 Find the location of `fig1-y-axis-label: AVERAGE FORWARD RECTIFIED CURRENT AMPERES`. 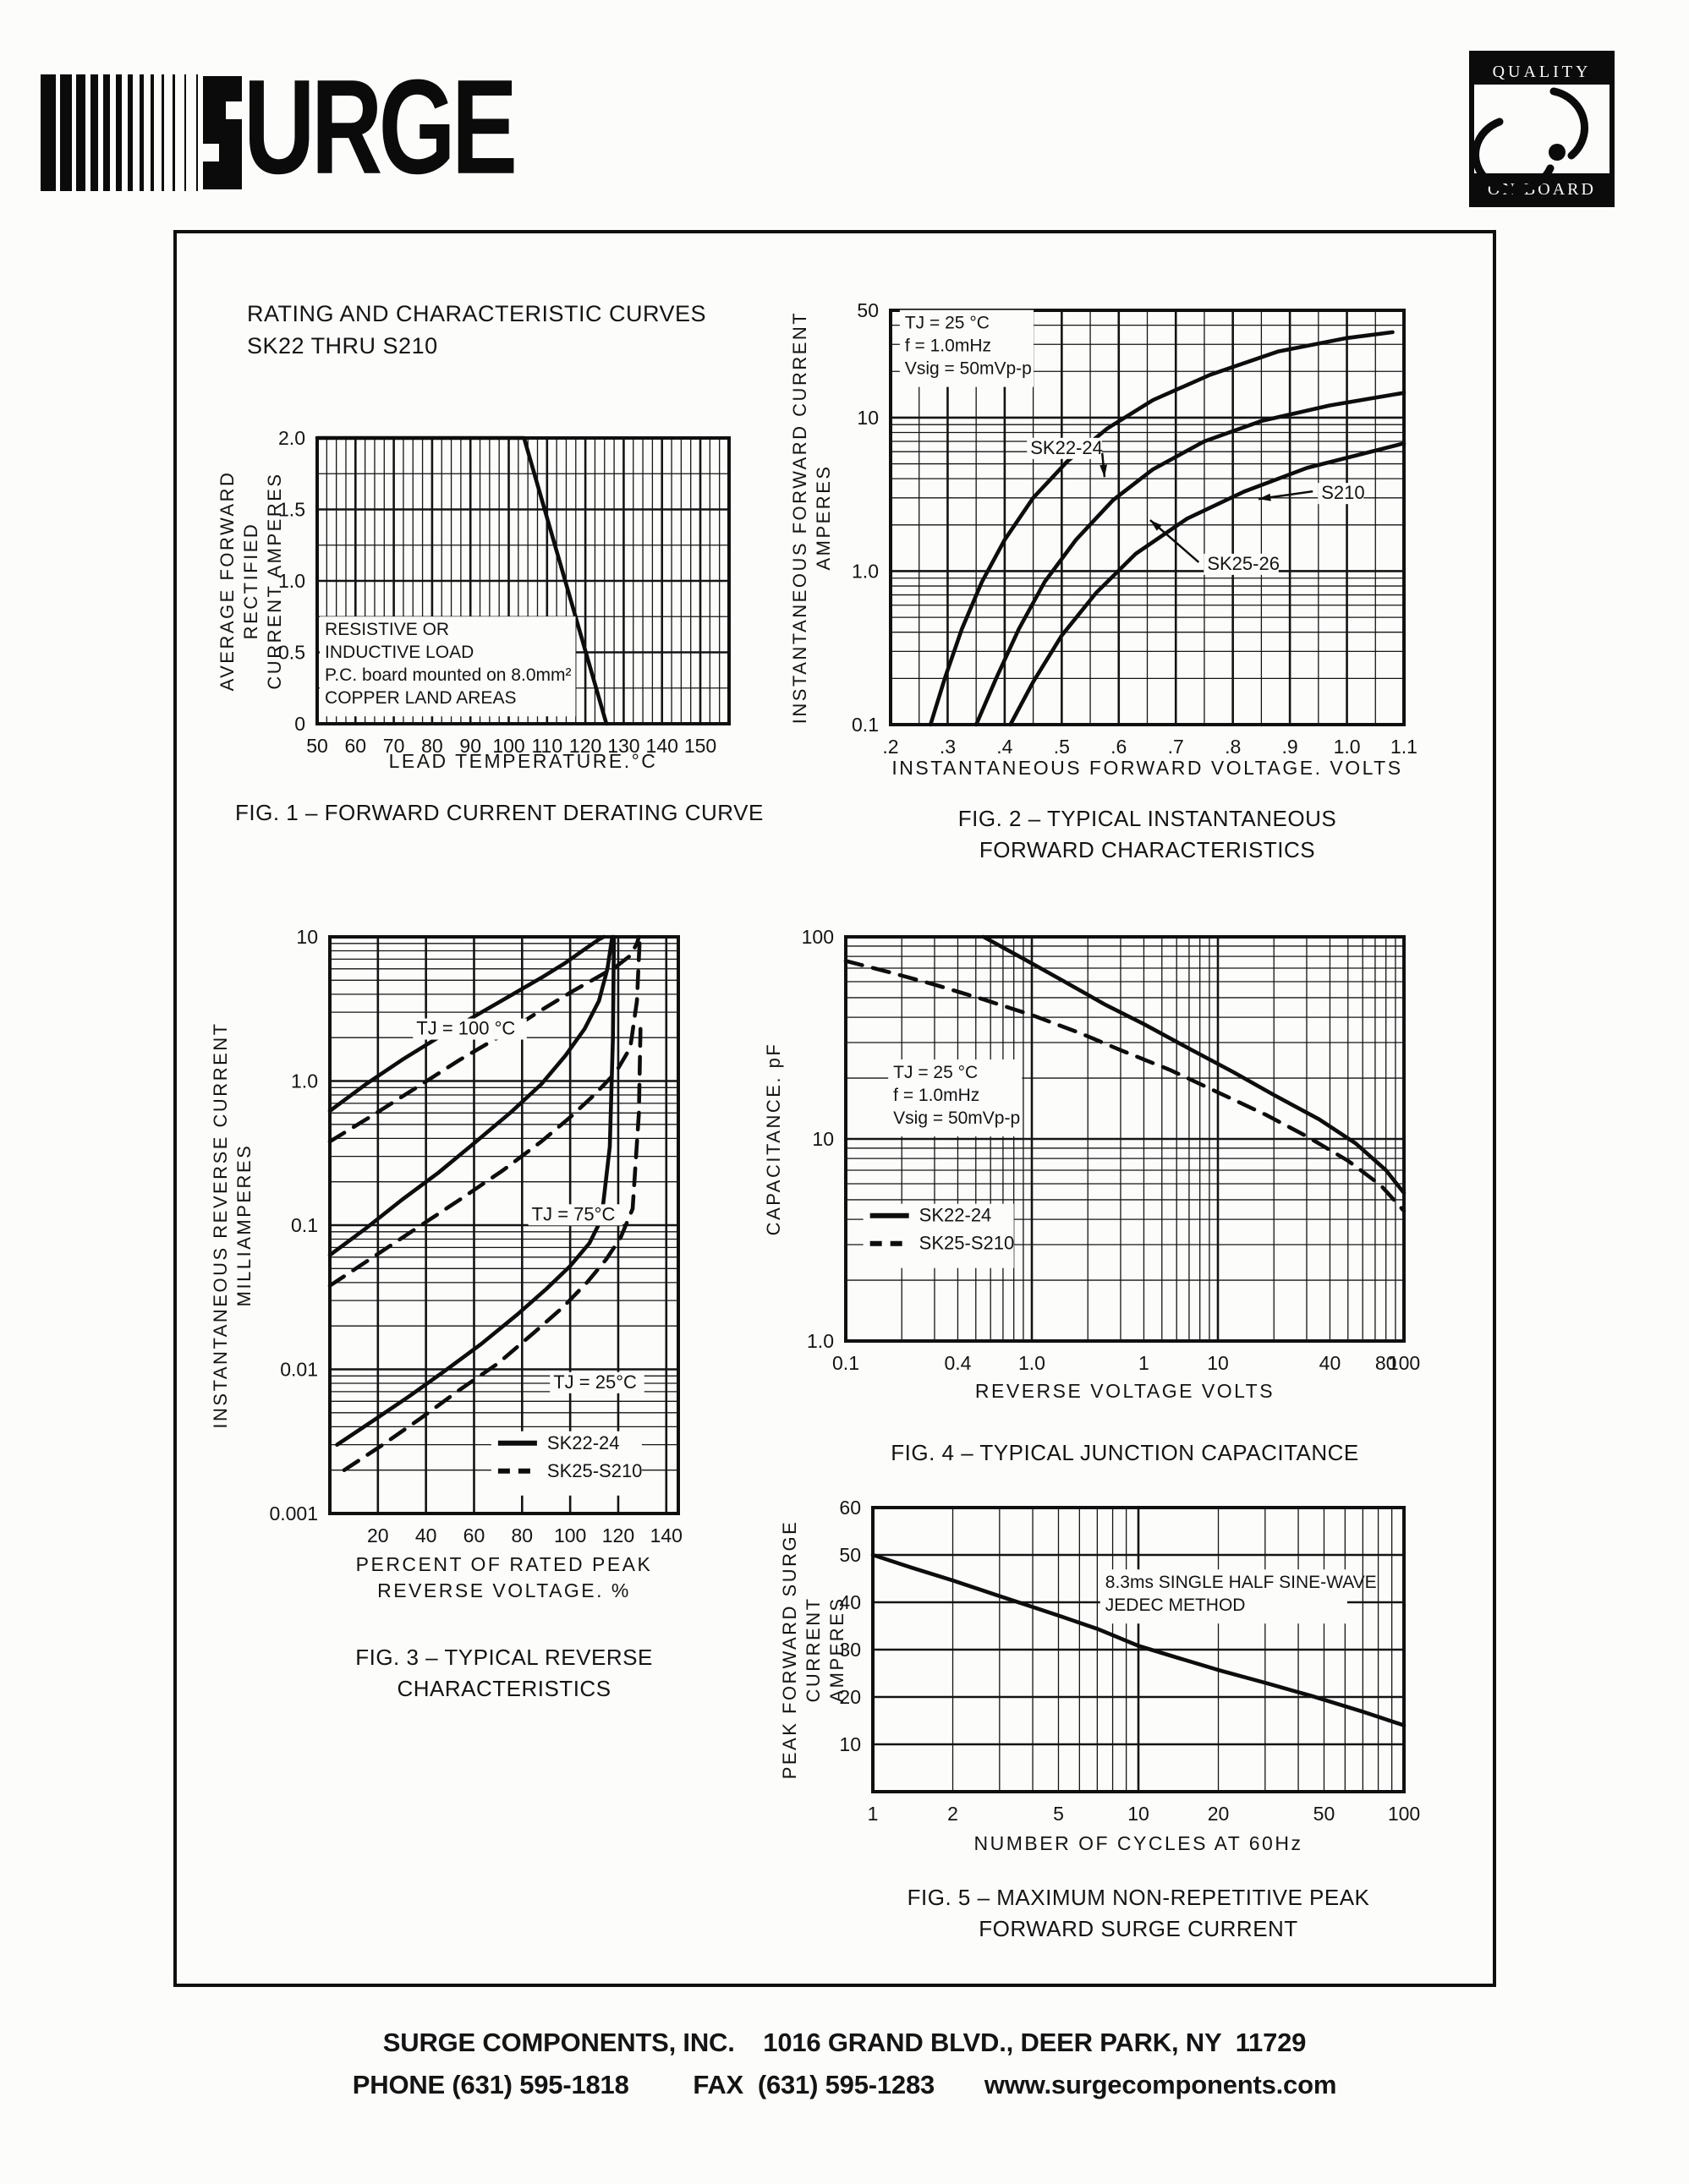

fig1-y-axis-label: AVERAGE FORWARD RECTIFIED CURRENT AMPERES is located at coordinates (251, 581).